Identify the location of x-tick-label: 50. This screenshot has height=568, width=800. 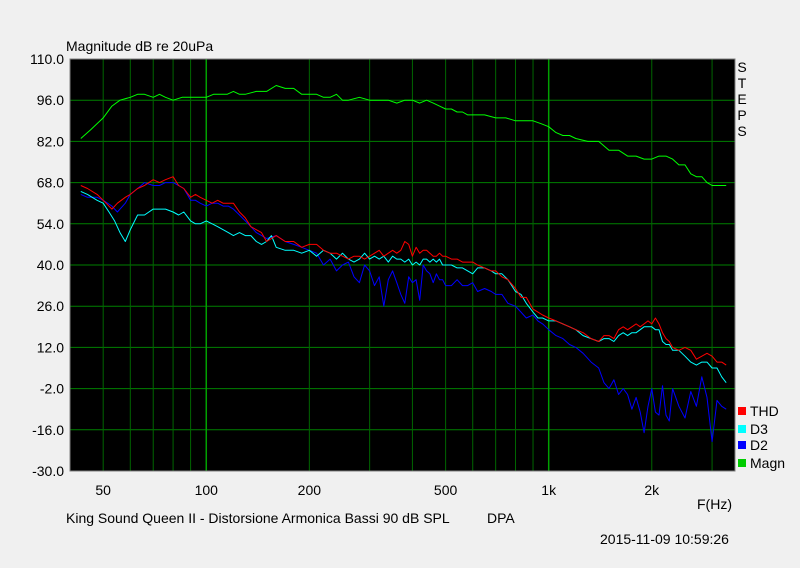
(103, 490).